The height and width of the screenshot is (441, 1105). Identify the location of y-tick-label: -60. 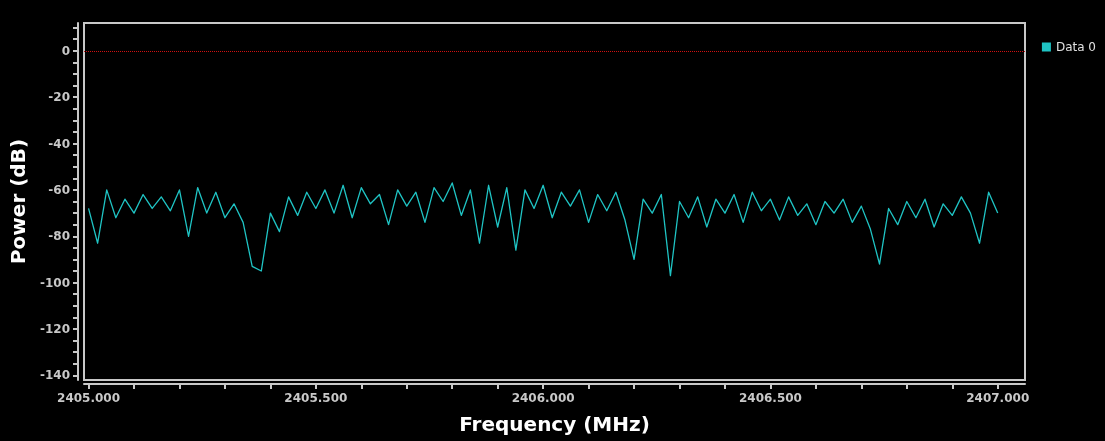
(59, 189).